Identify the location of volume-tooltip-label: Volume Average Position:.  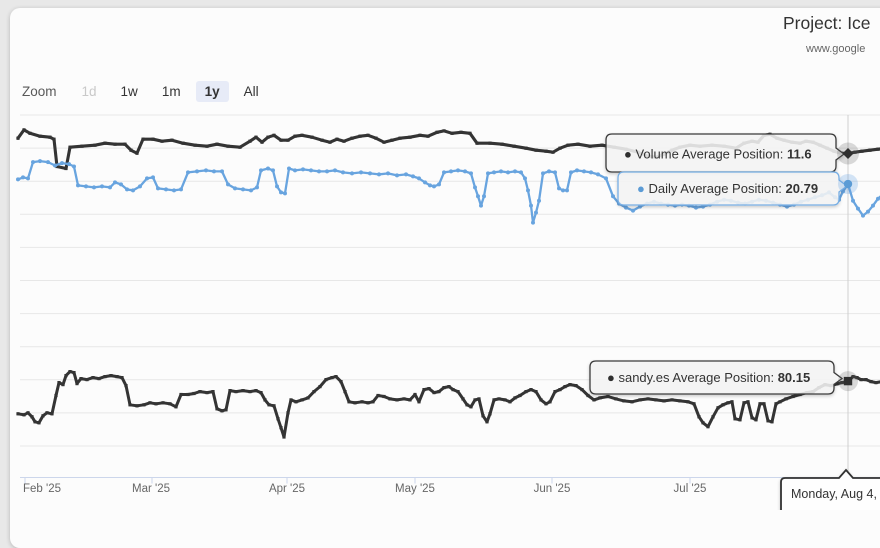
(711, 154).